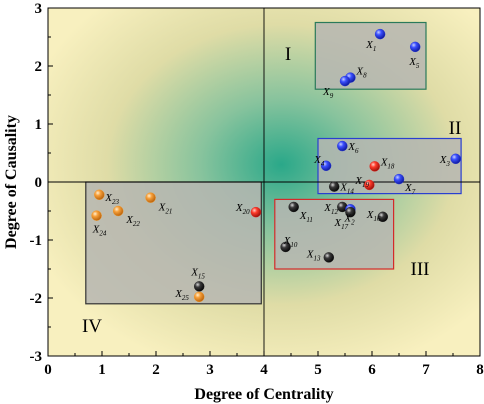 Image resolution: width=484 pixels, height=404 pixels. Describe the element at coordinates (374, 166) in the screenshot. I see `data-point-x18` at that location.